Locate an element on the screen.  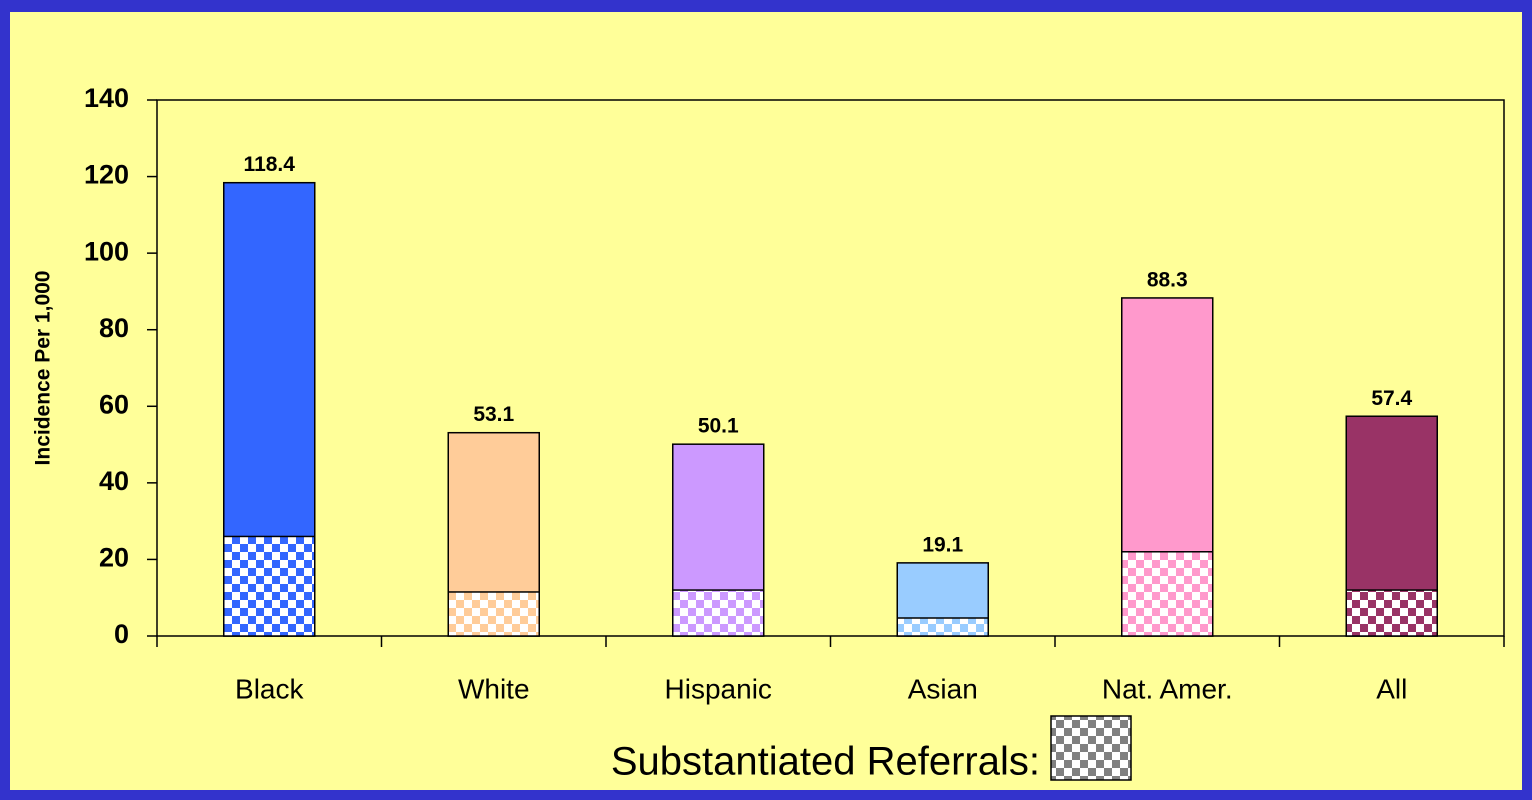
y-tick-label: 40 is located at coordinates (114, 481).